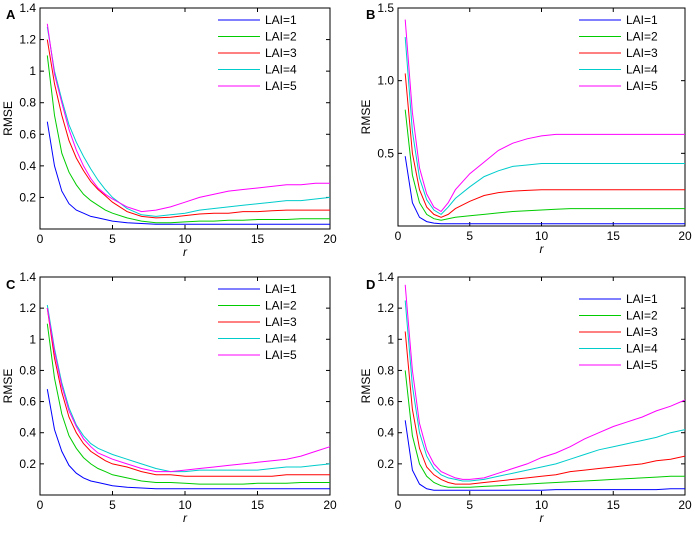 This screenshot has height=535, width=700. What do you see at coordinates (370, 284) in the screenshot?
I see `panel-letter: D` at bounding box center [370, 284].